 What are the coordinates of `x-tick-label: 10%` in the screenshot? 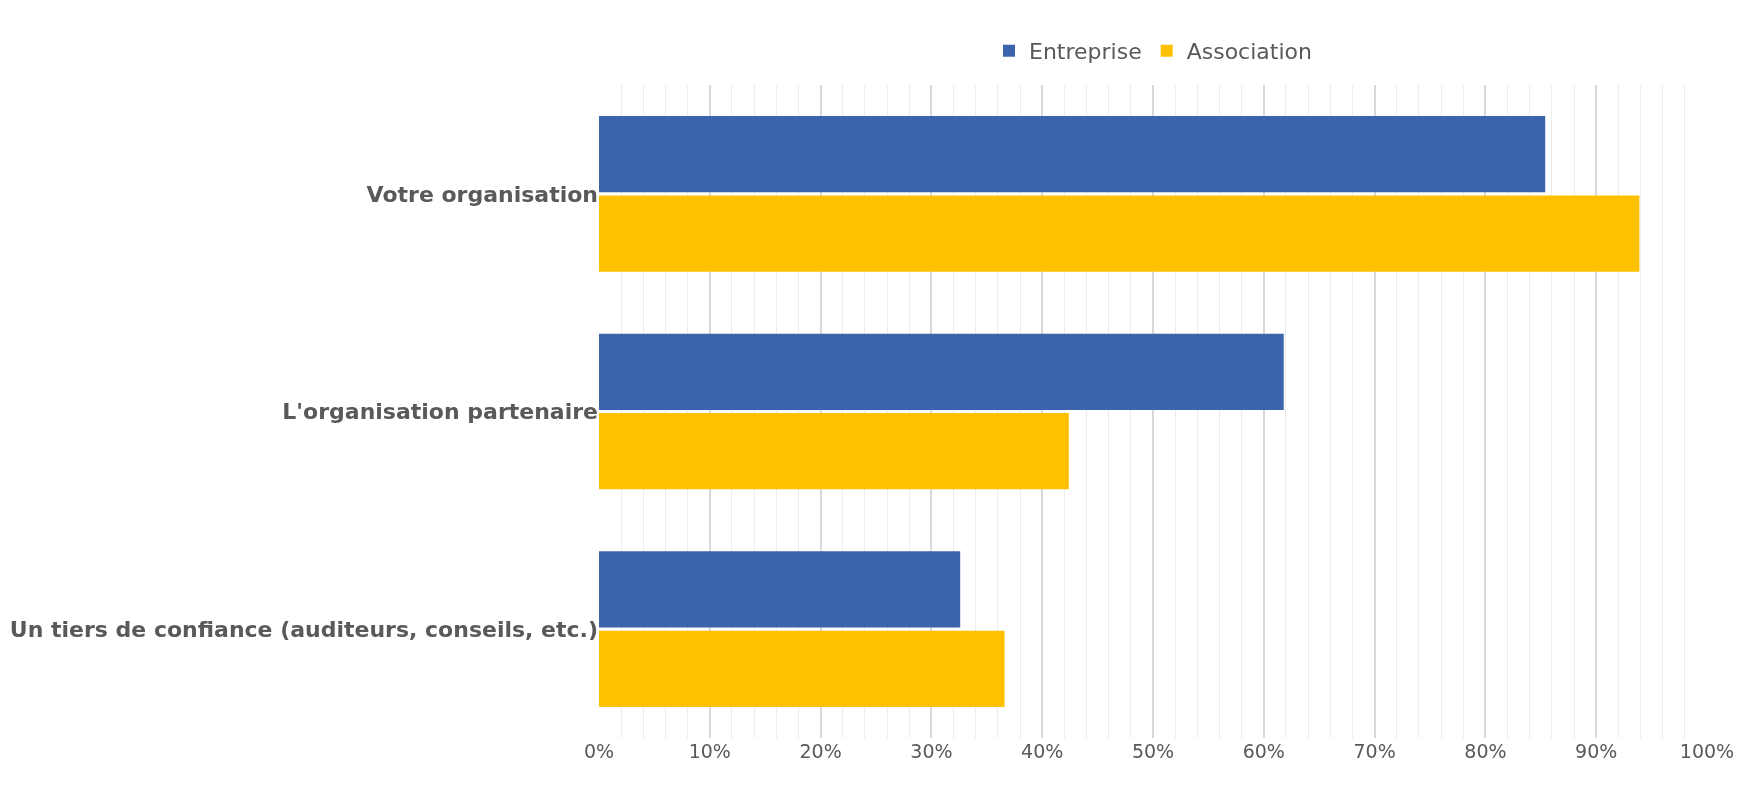 It's located at (709, 751).